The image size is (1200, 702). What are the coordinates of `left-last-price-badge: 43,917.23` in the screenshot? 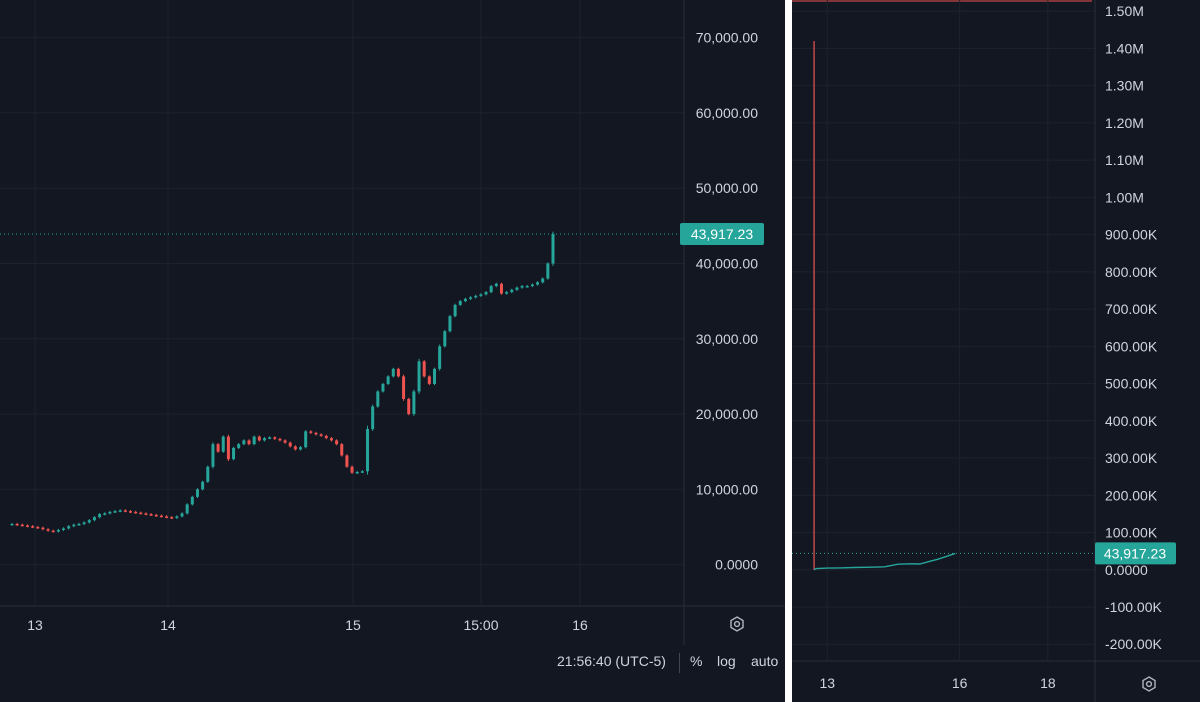 It's located at (722, 233).